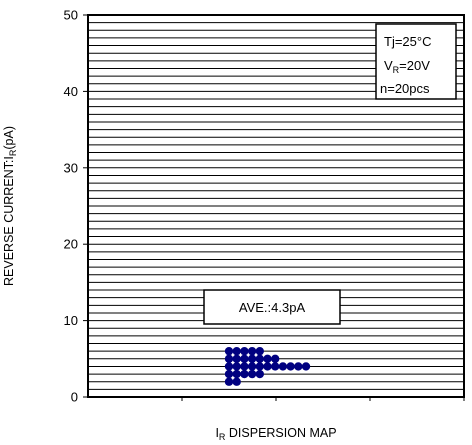 The width and height of the screenshot is (472, 445). Describe the element at coordinates (9, 138) in the screenshot. I see `y-axis-label-rest: (pA)` at that location.